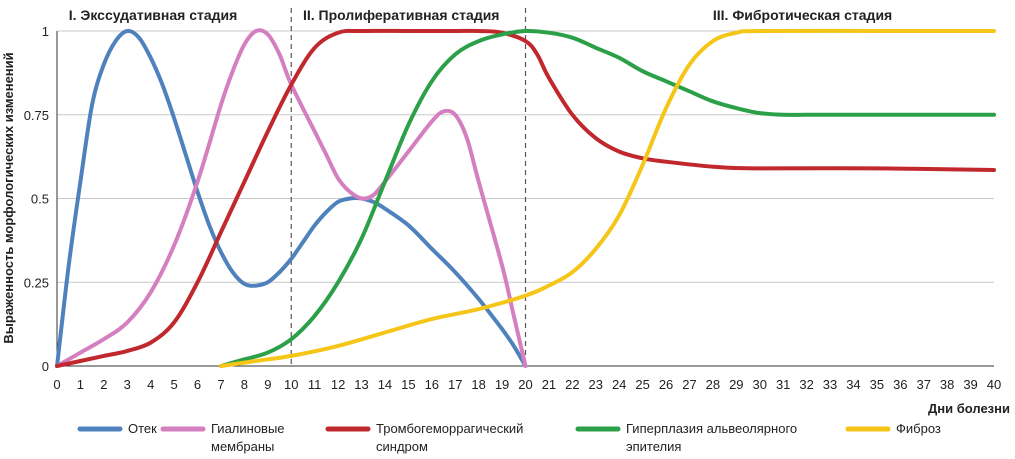  What do you see at coordinates (900, 384) in the screenshot?
I see `x-tick-label: 36` at bounding box center [900, 384].